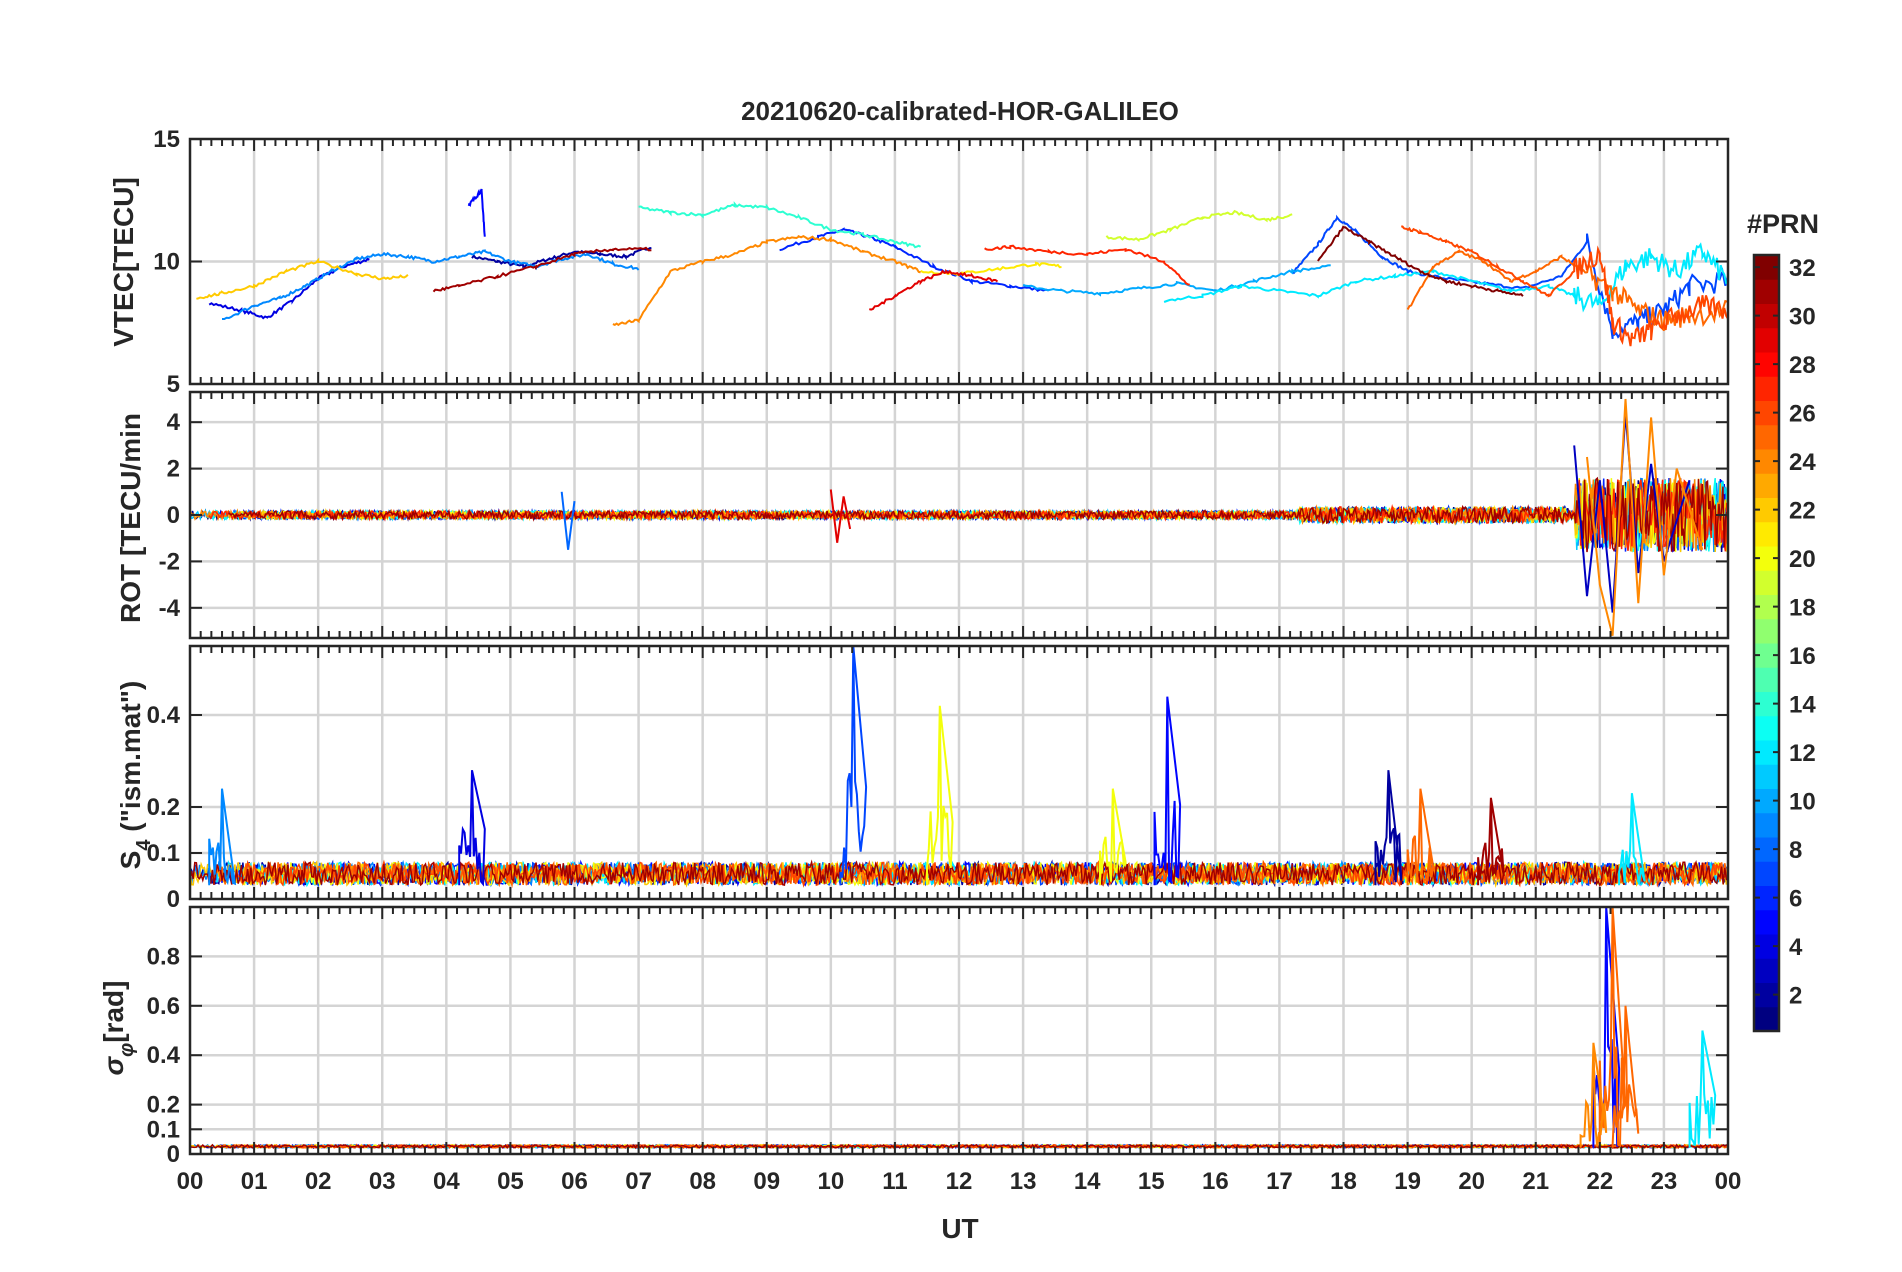  I want to click on colorbar-tick-label: 22, so click(1802, 511).